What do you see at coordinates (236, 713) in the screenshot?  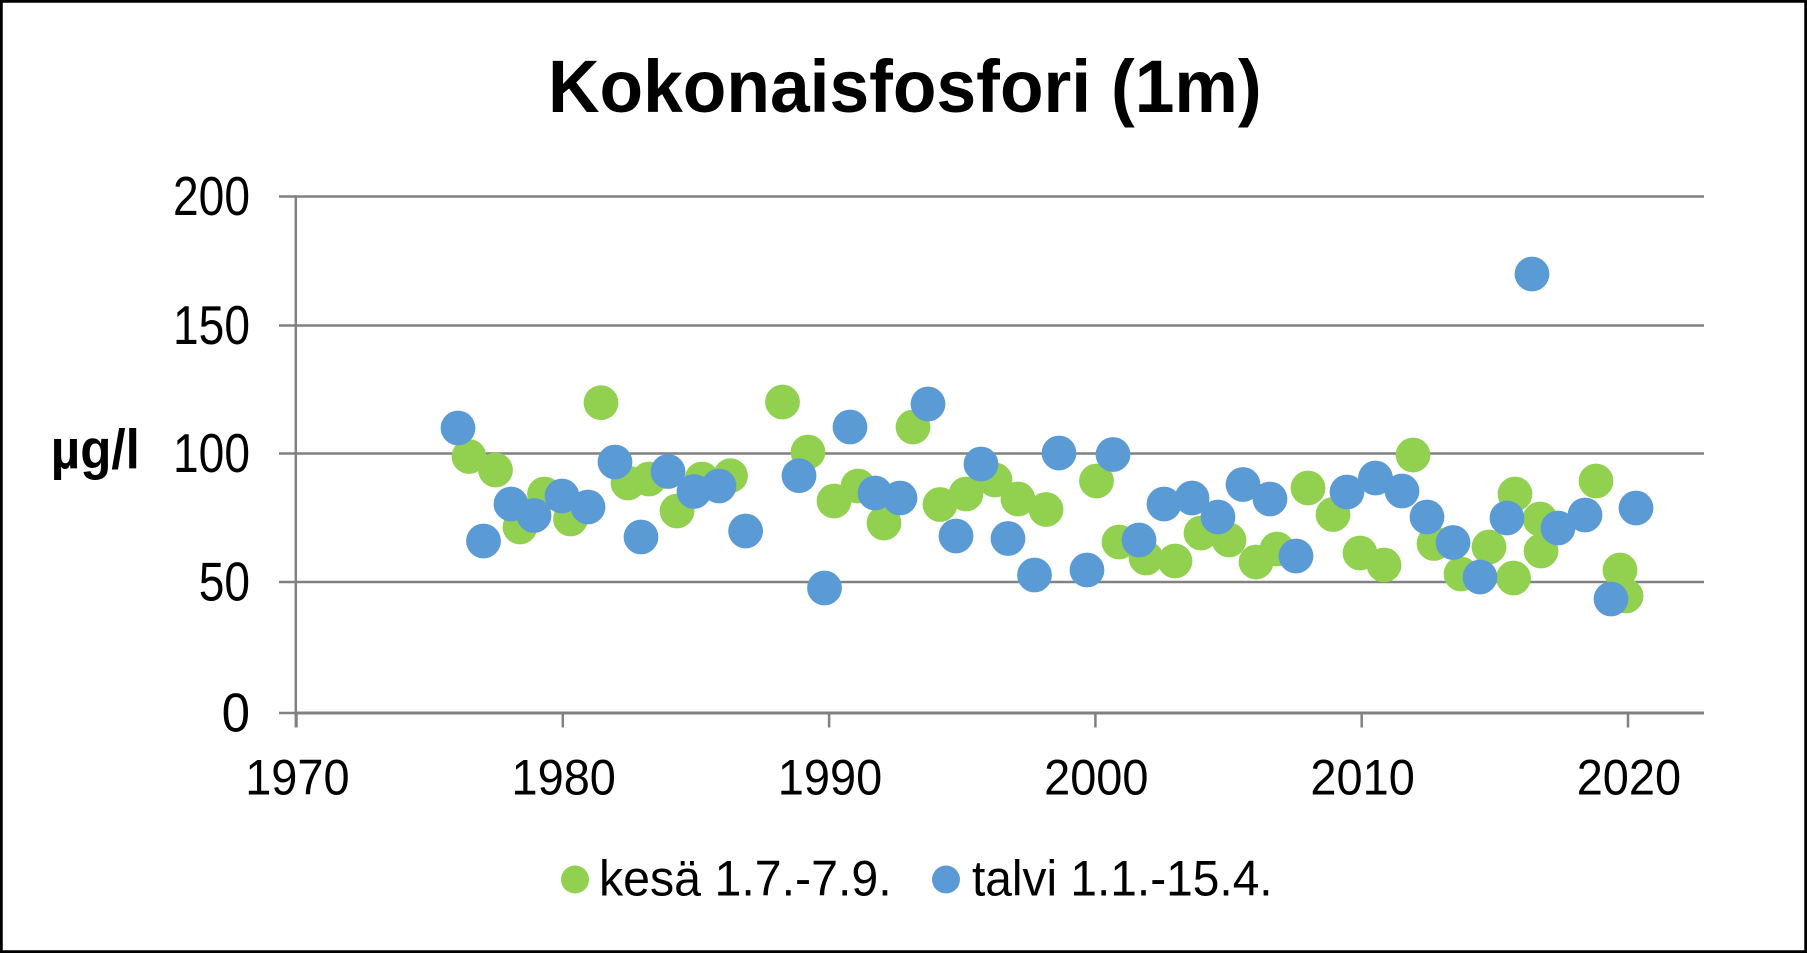 I see `svg-text: 0` at bounding box center [236, 713].